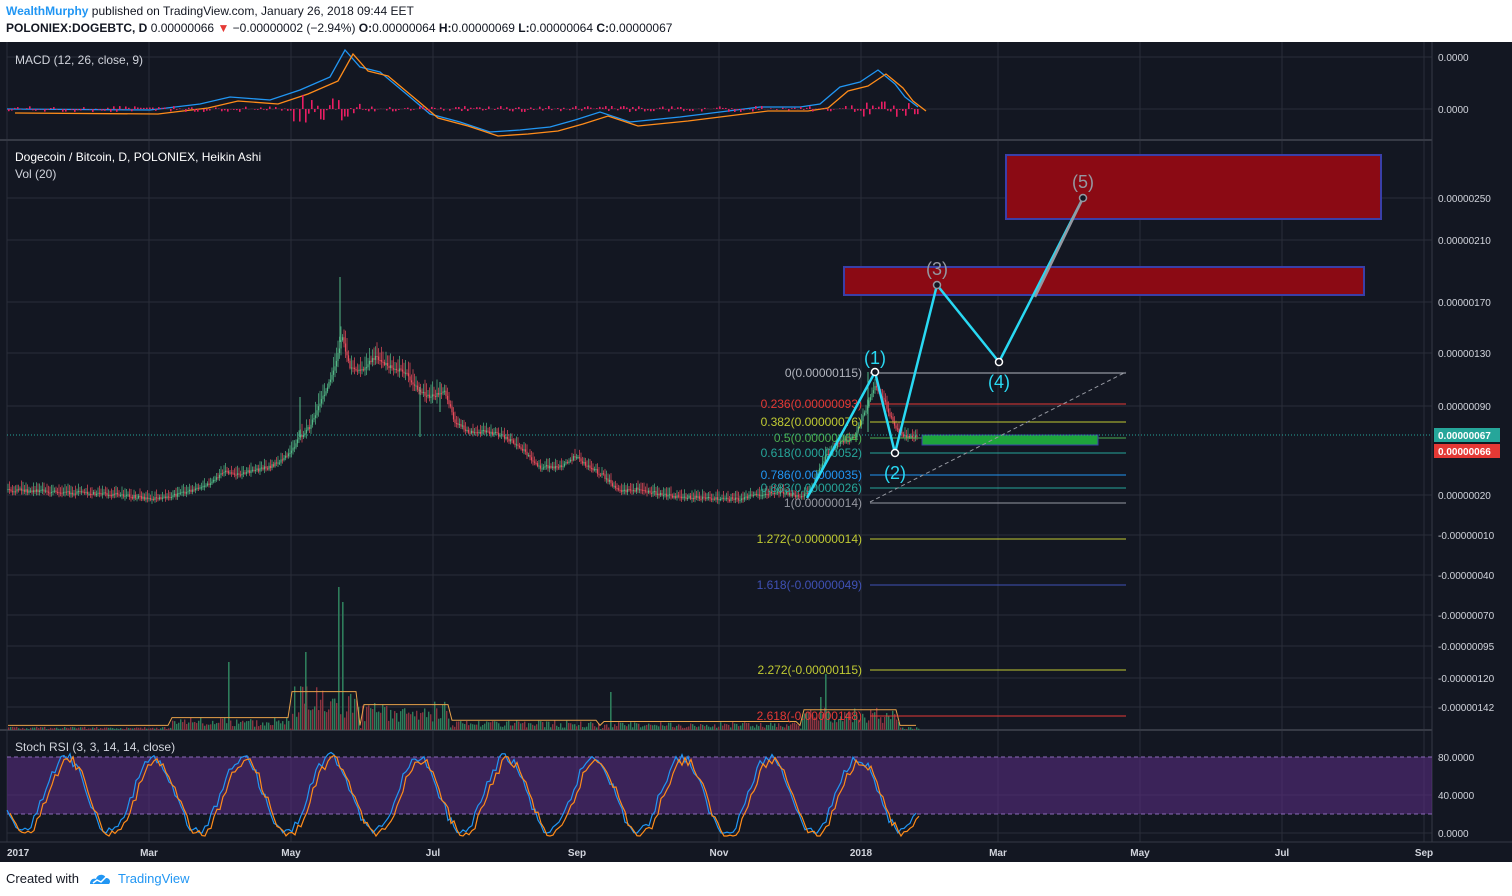 The height and width of the screenshot is (896, 1512). What do you see at coordinates (999, 382) in the screenshot?
I see `wave-4-label: (4)` at bounding box center [999, 382].